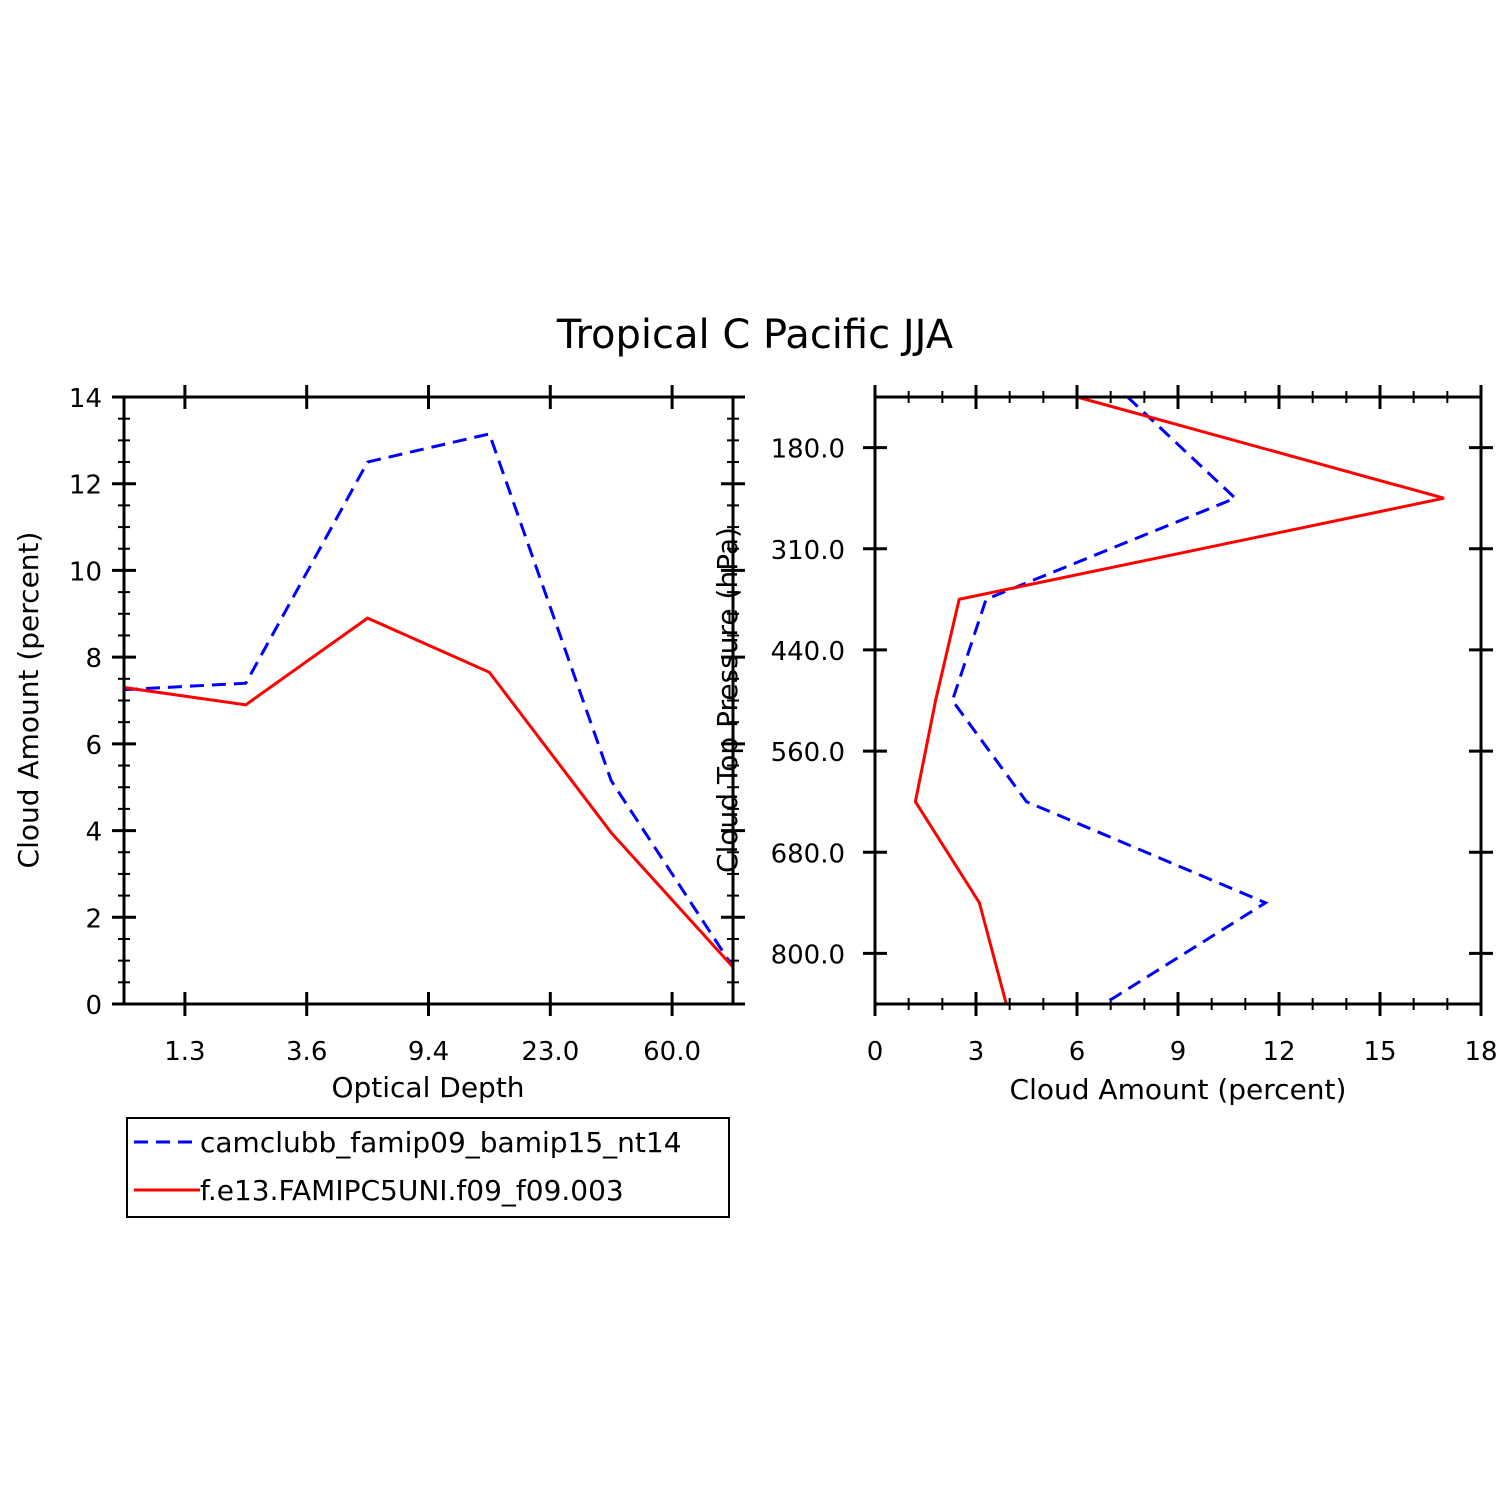 The image size is (1510, 1510). Describe the element at coordinates (1178, 1089) in the screenshot. I see `right-x-axis-label: Cloud Amount (percent)` at that location.